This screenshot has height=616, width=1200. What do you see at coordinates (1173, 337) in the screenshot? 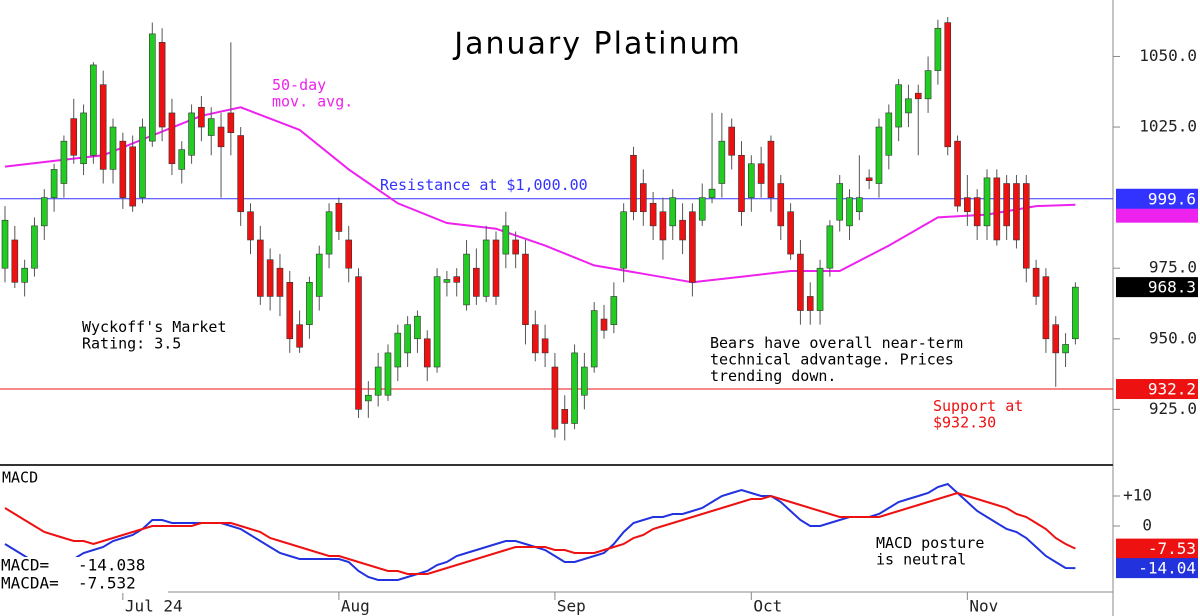
I see `y-tick-label: 950.0` at bounding box center [1173, 337].